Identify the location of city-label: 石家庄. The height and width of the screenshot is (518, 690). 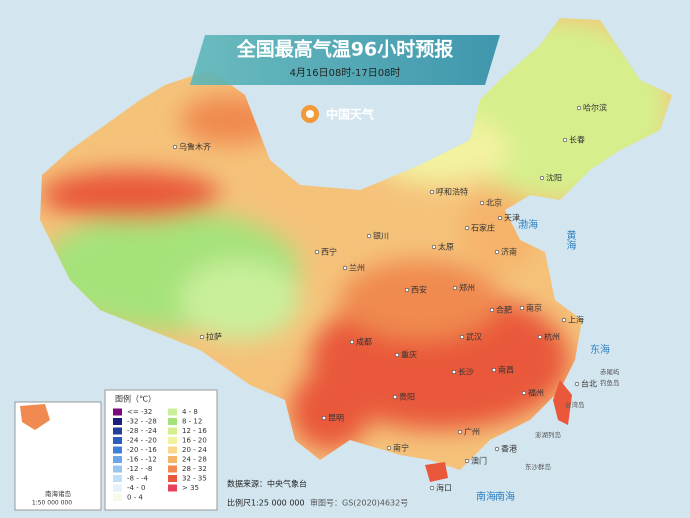
(483, 228).